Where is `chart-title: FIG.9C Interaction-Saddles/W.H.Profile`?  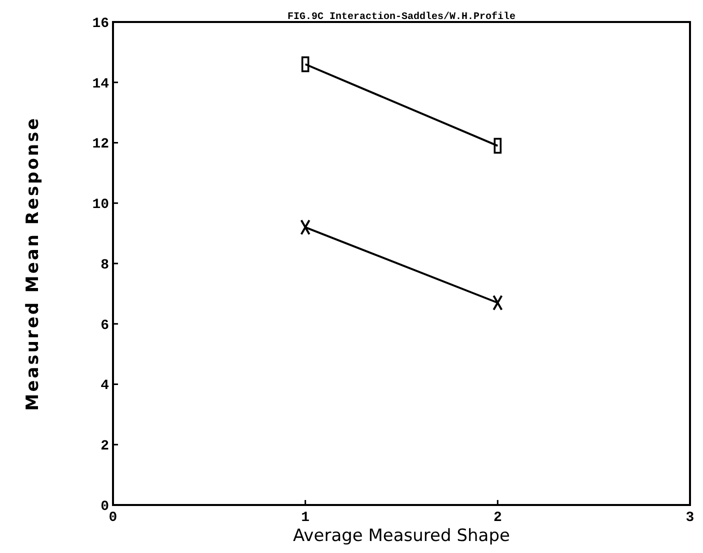 chart-title: FIG.9C Interaction-Saddles/W.H.Profile is located at coordinates (401, 17).